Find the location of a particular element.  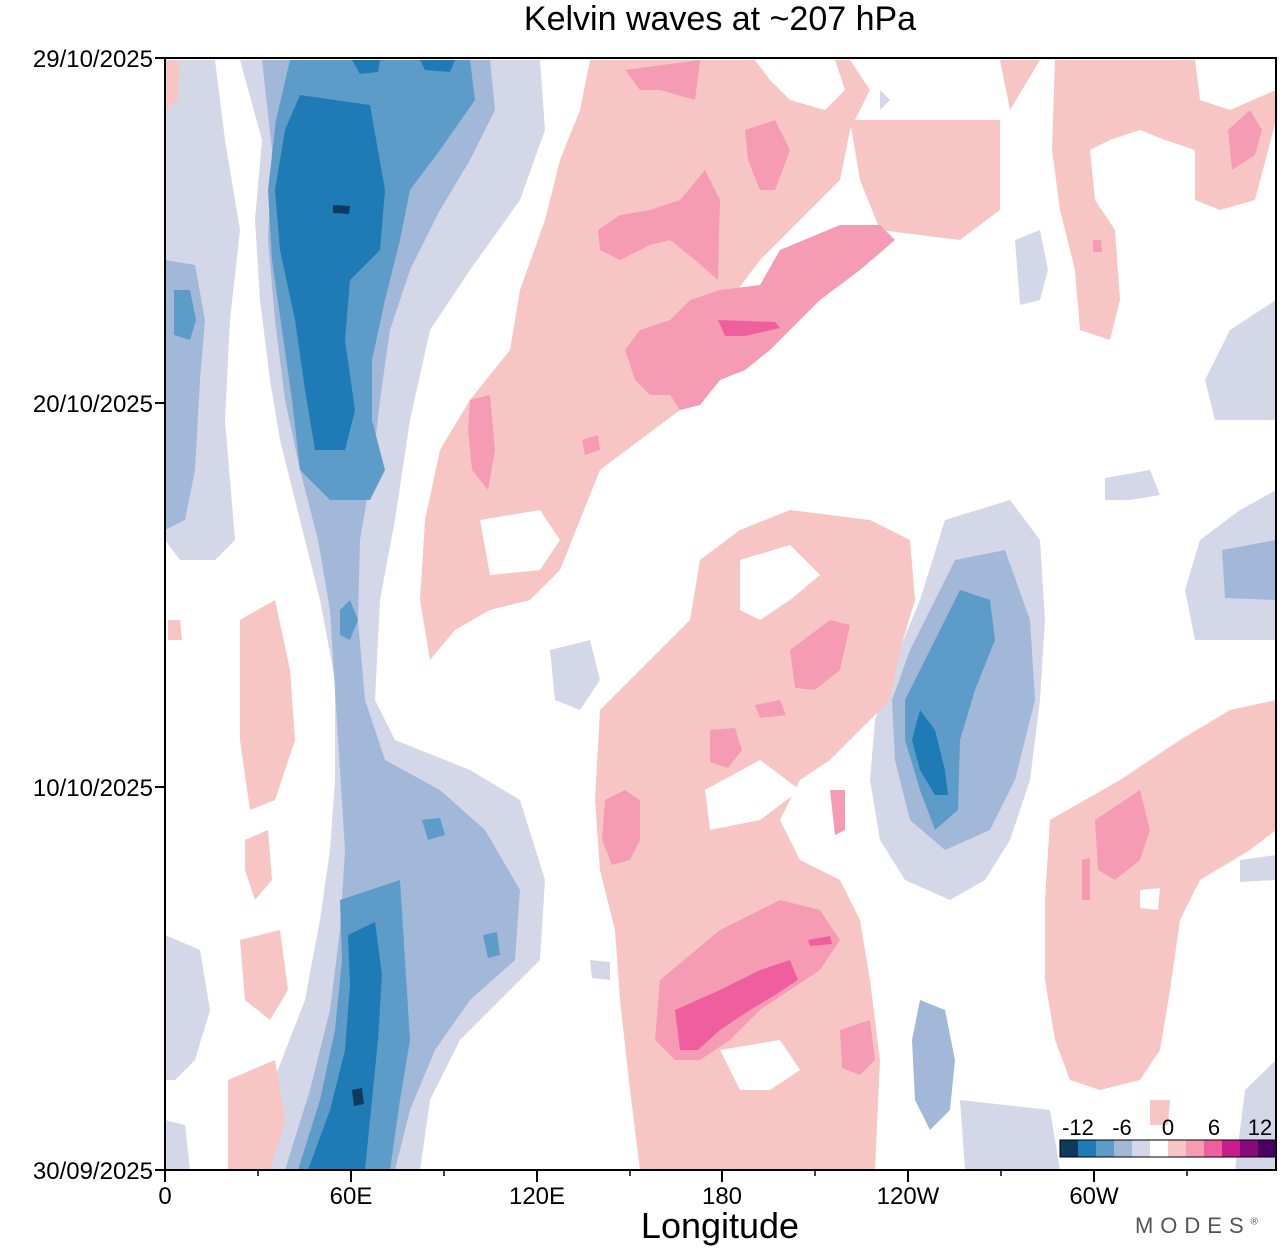

negative-band-west is located at coordinates (202, 615).